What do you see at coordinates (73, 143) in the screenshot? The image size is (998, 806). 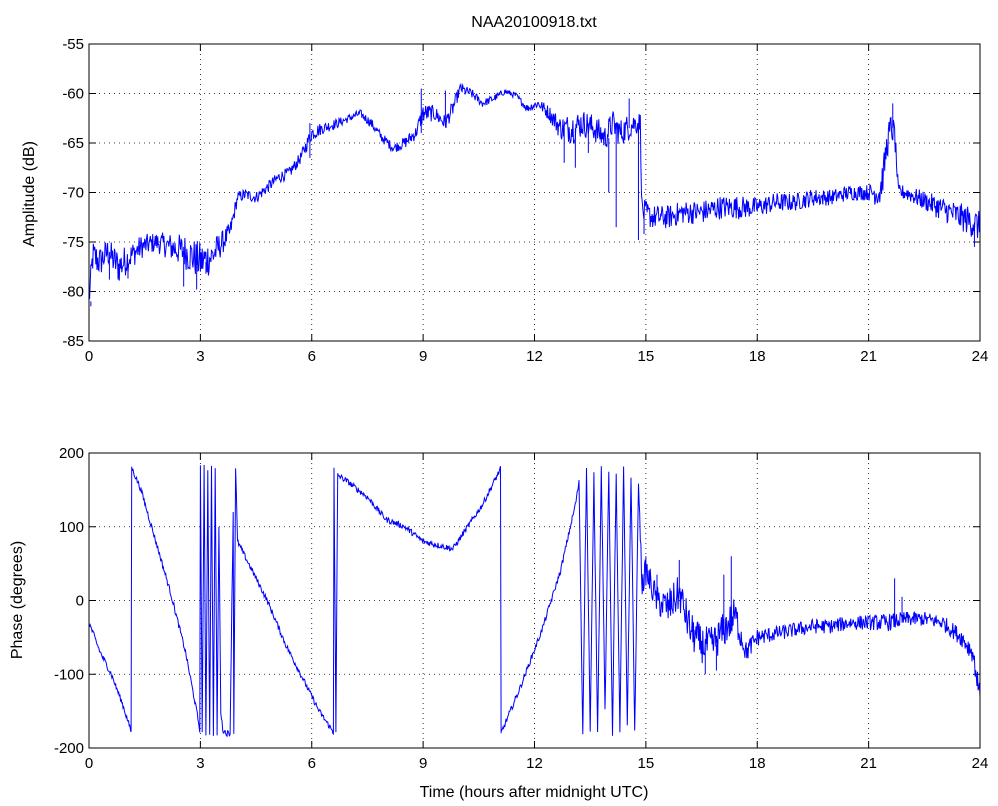 I see `amplitude-ytick-label: -65` at bounding box center [73, 143].